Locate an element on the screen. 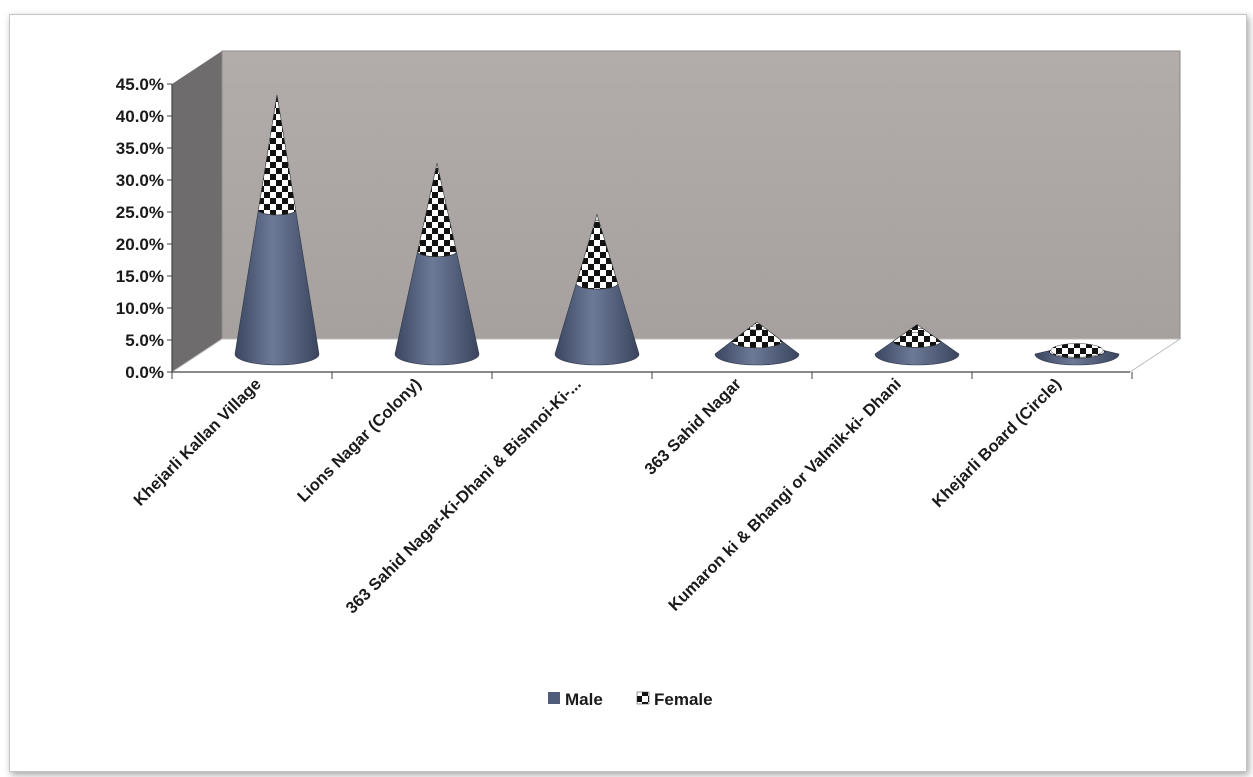  legend-swatch-female is located at coordinates (643, 698).